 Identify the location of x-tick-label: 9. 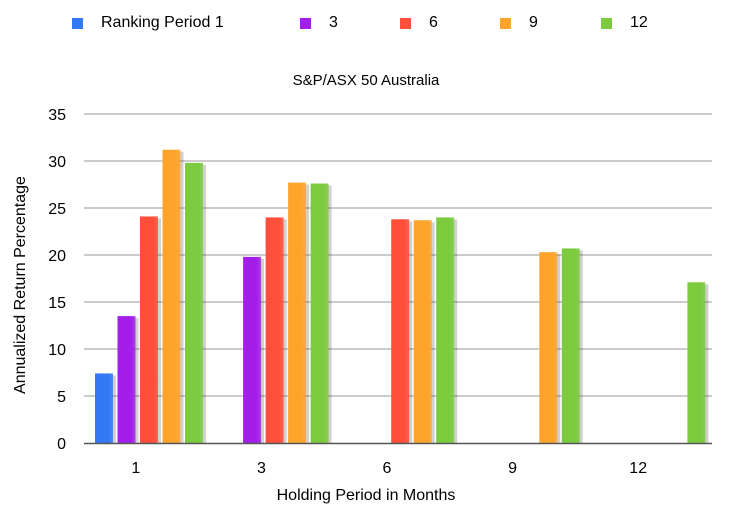
(512, 468).